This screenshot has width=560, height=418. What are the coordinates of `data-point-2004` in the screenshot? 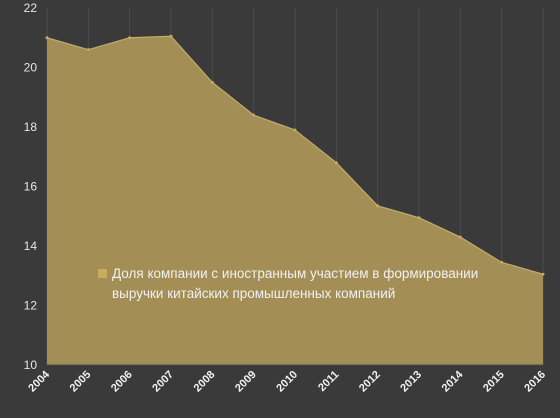 It's located at (47, 38).